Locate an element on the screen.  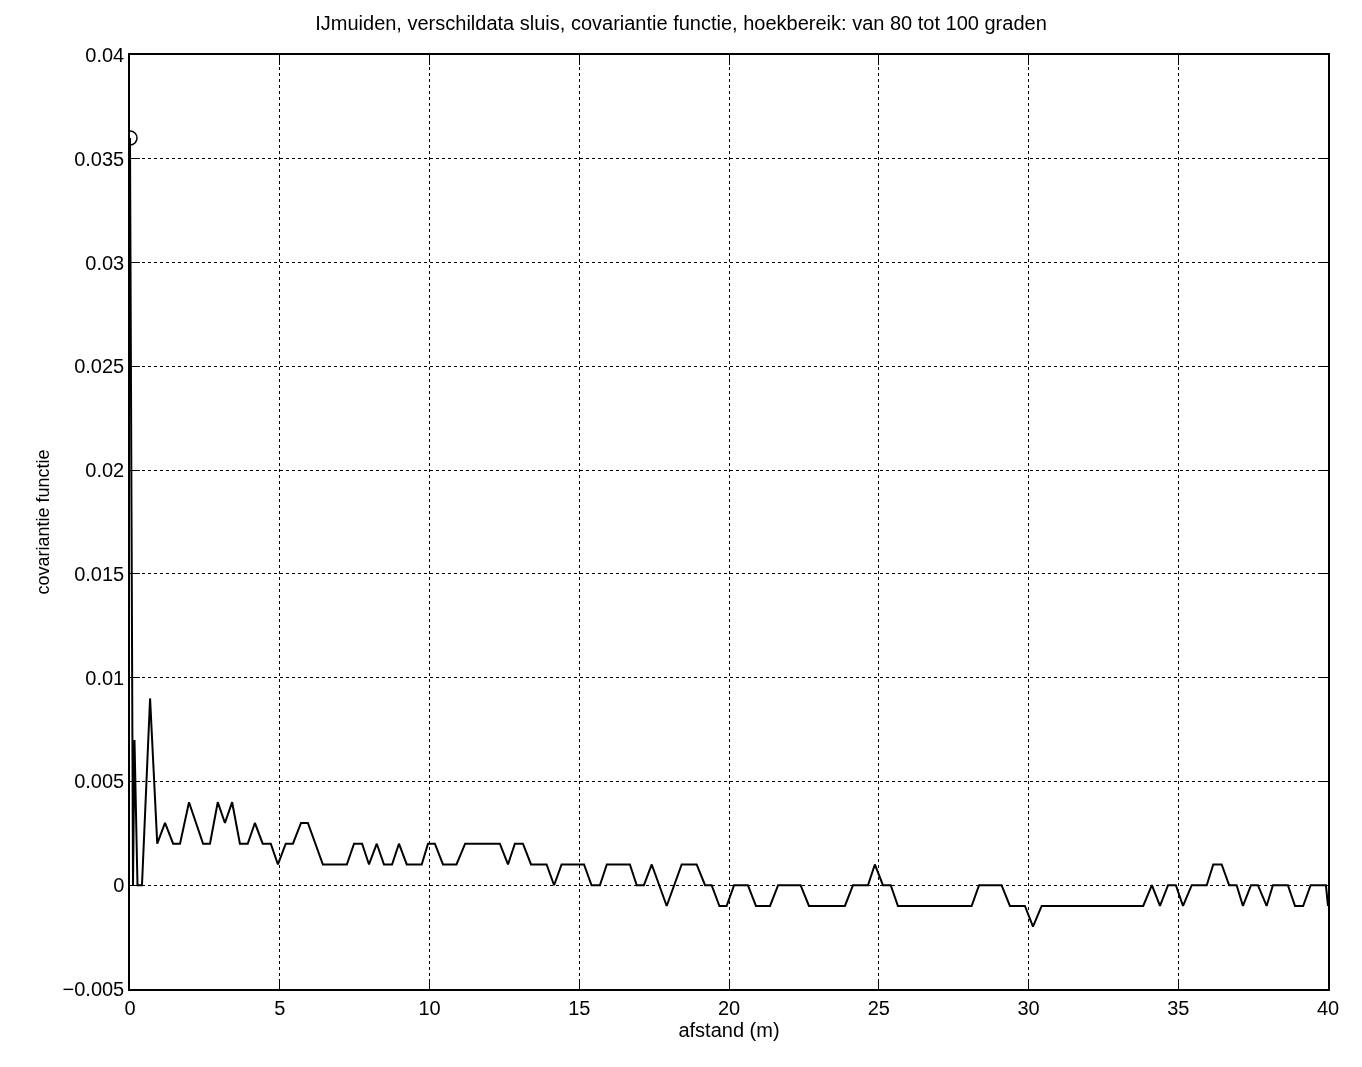
x-tick-label: 30 is located at coordinates (1028, 1007).